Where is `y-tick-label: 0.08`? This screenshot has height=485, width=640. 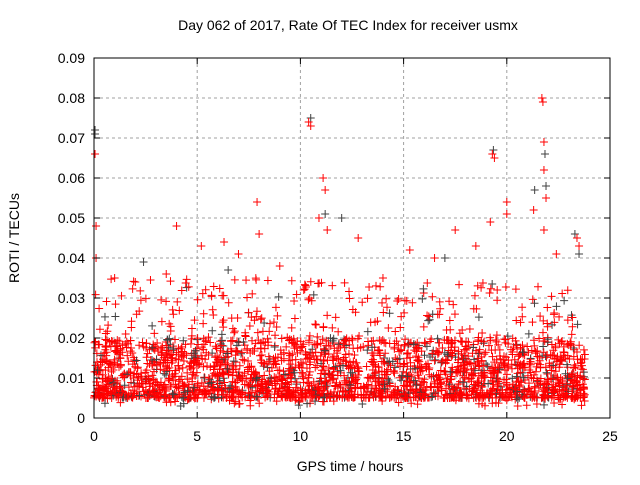 y-tick-label: 0.08 is located at coordinates (71, 98).